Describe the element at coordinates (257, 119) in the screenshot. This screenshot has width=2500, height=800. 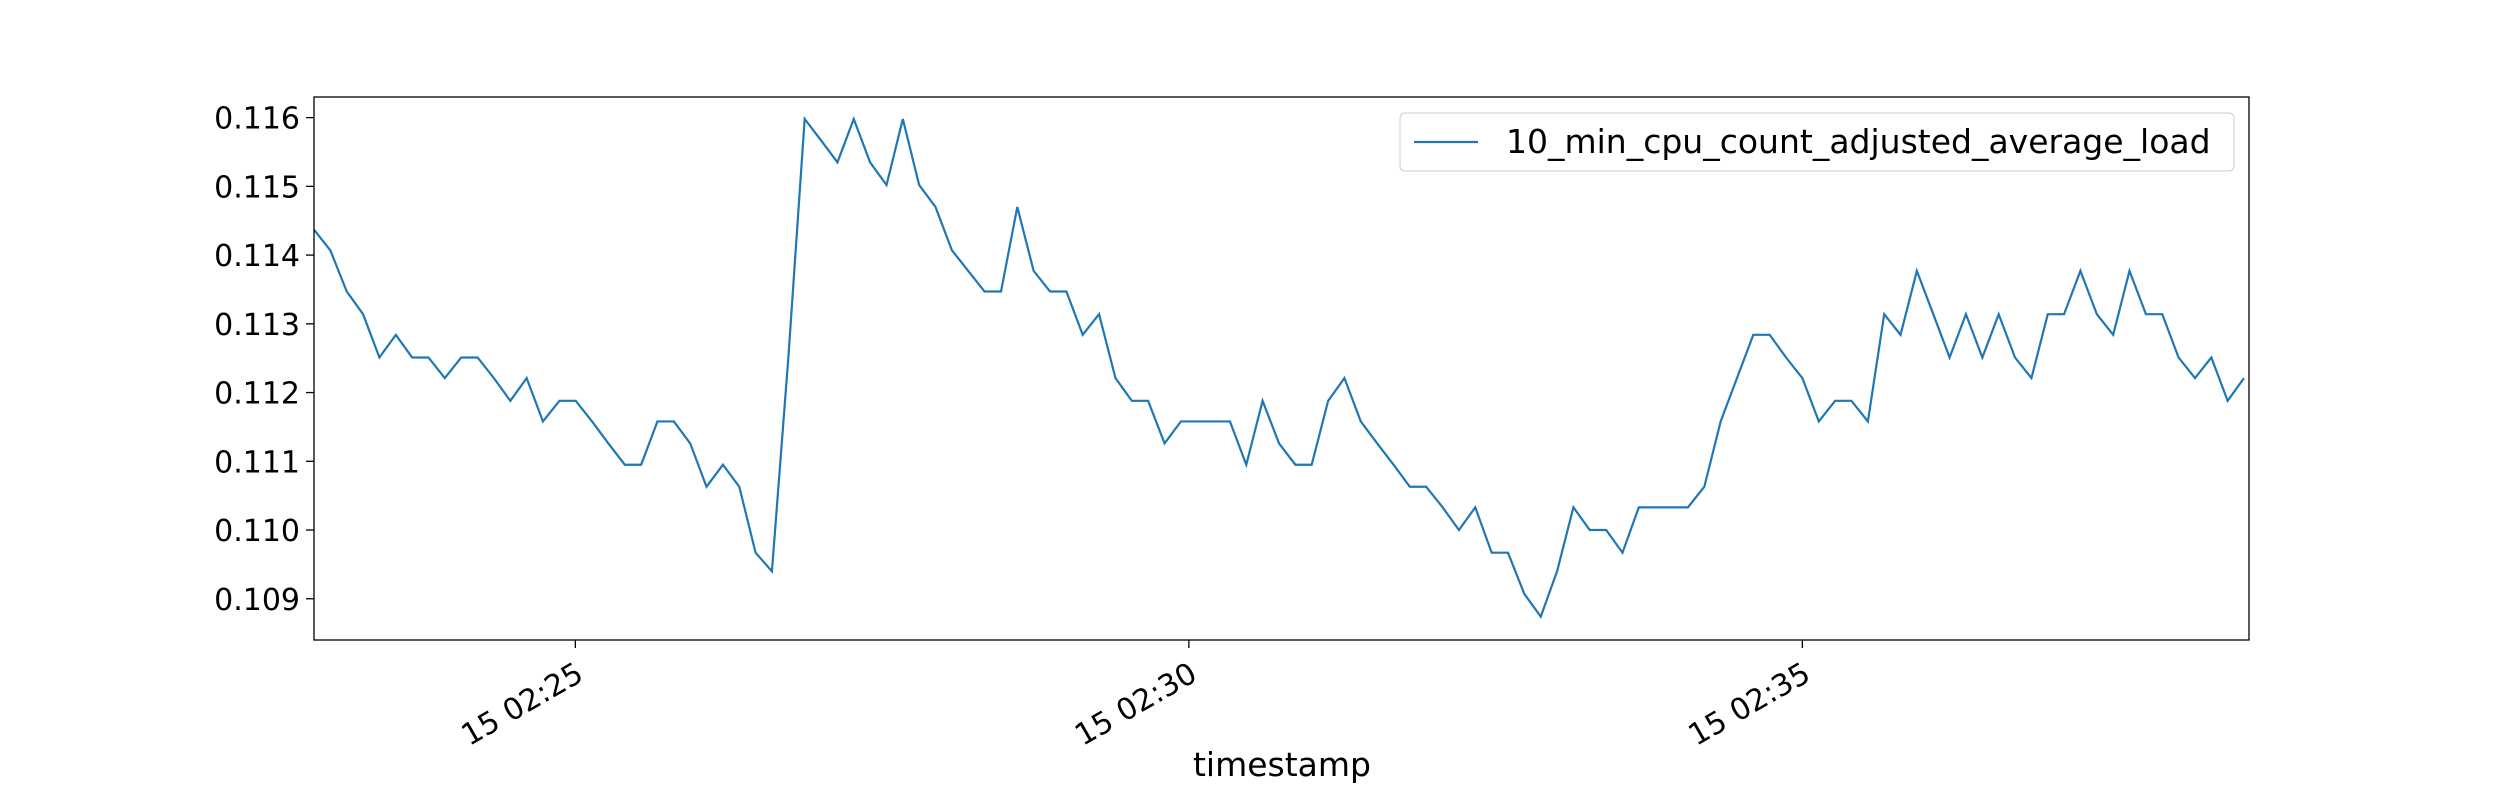
I see `y-tick-label: 0.116` at that location.